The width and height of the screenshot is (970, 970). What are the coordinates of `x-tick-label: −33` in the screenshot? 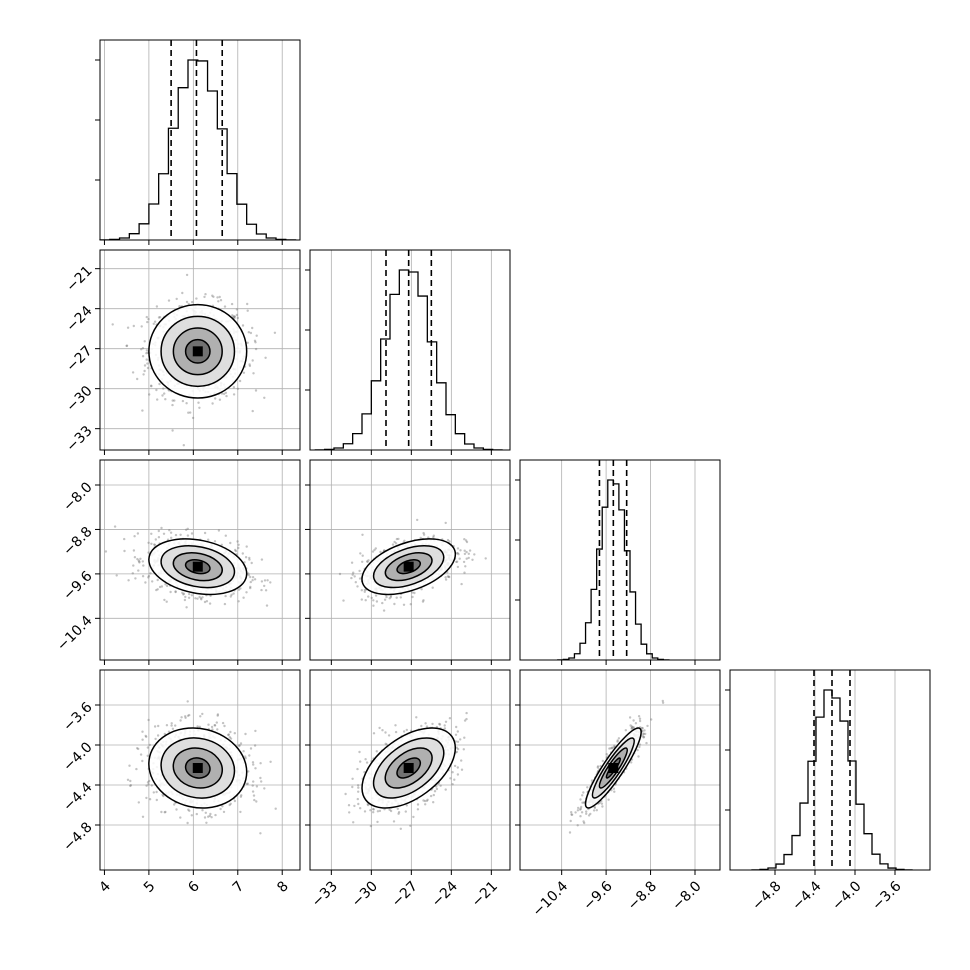 It's located at (325, 894).